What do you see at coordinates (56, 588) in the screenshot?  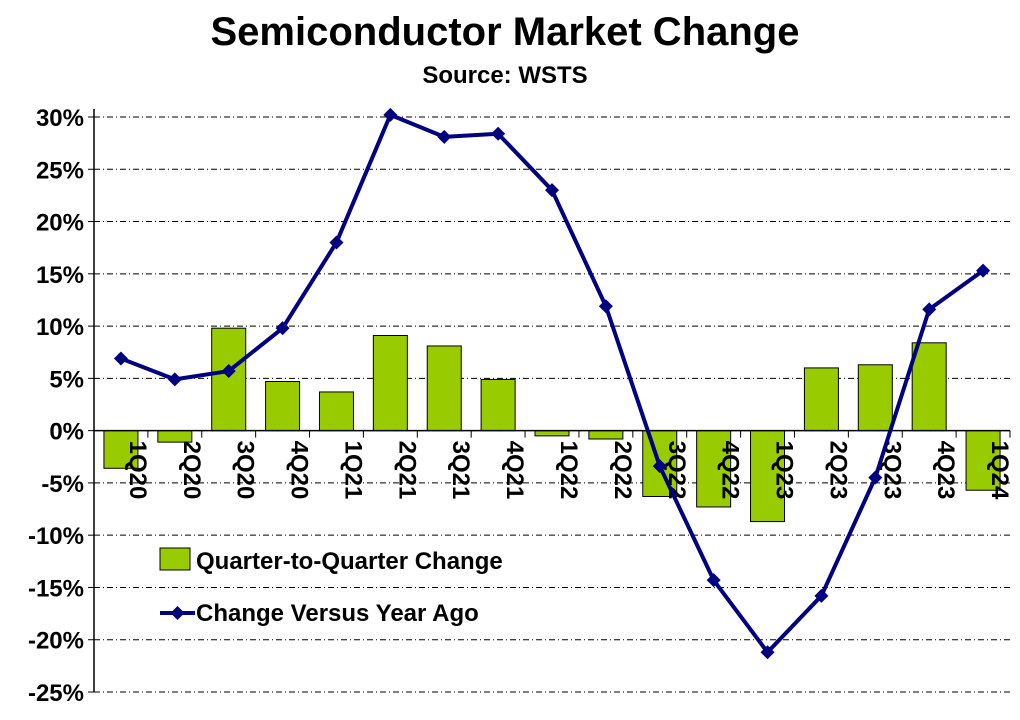 I see `y-tick-label: -15%` at bounding box center [56, 588].